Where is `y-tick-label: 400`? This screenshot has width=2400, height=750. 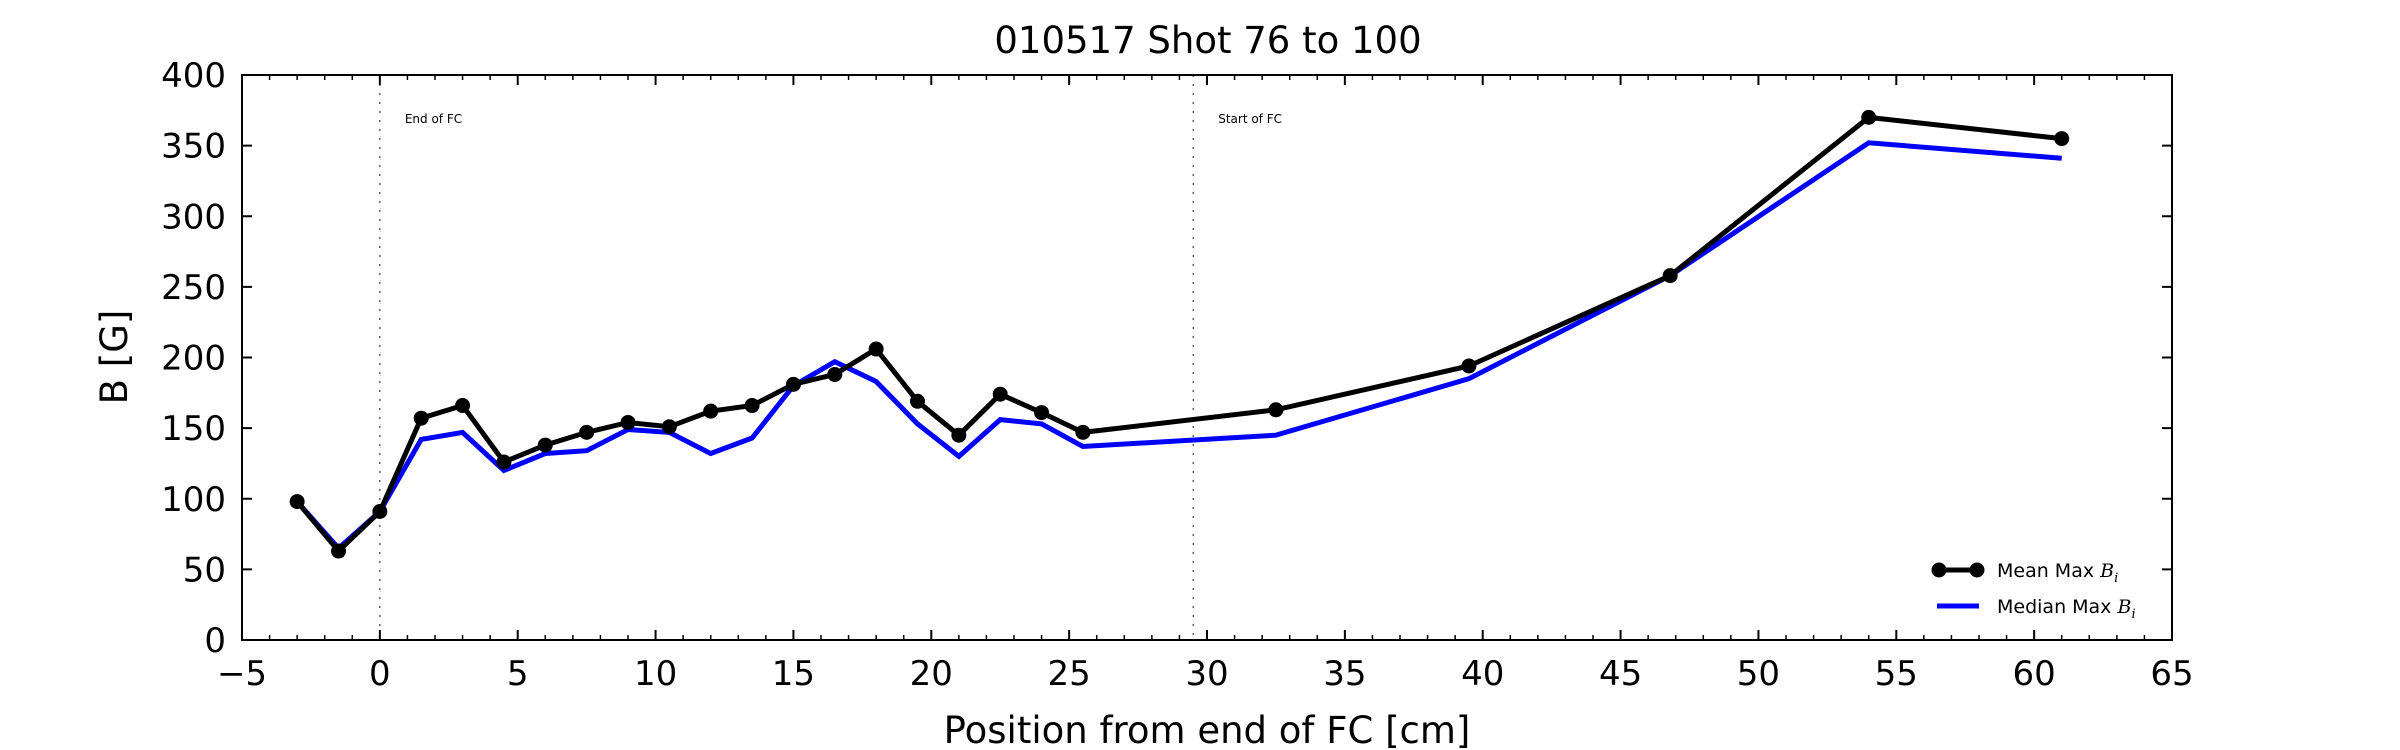
y-tick-label: 400 is located at coordinates (193, 76).